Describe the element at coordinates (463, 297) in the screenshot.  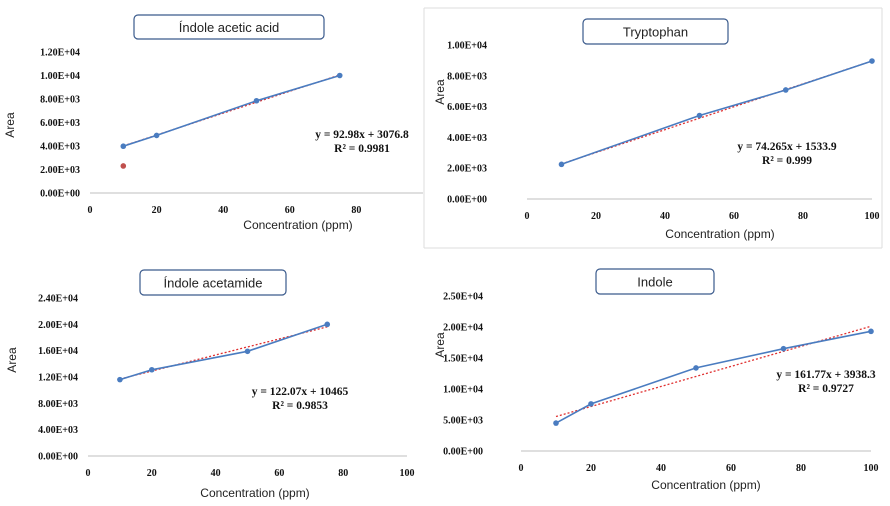
I see `y-tick-label: 2.50E+04` at that location.